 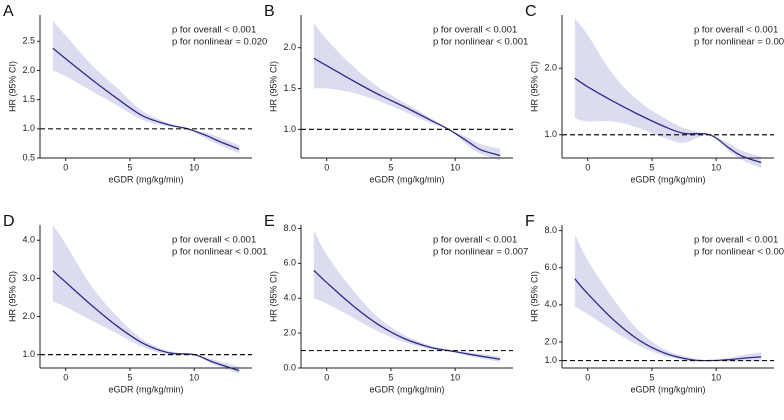 I want to click on y-tick-label: 2.5, so click(x=28, y=41).